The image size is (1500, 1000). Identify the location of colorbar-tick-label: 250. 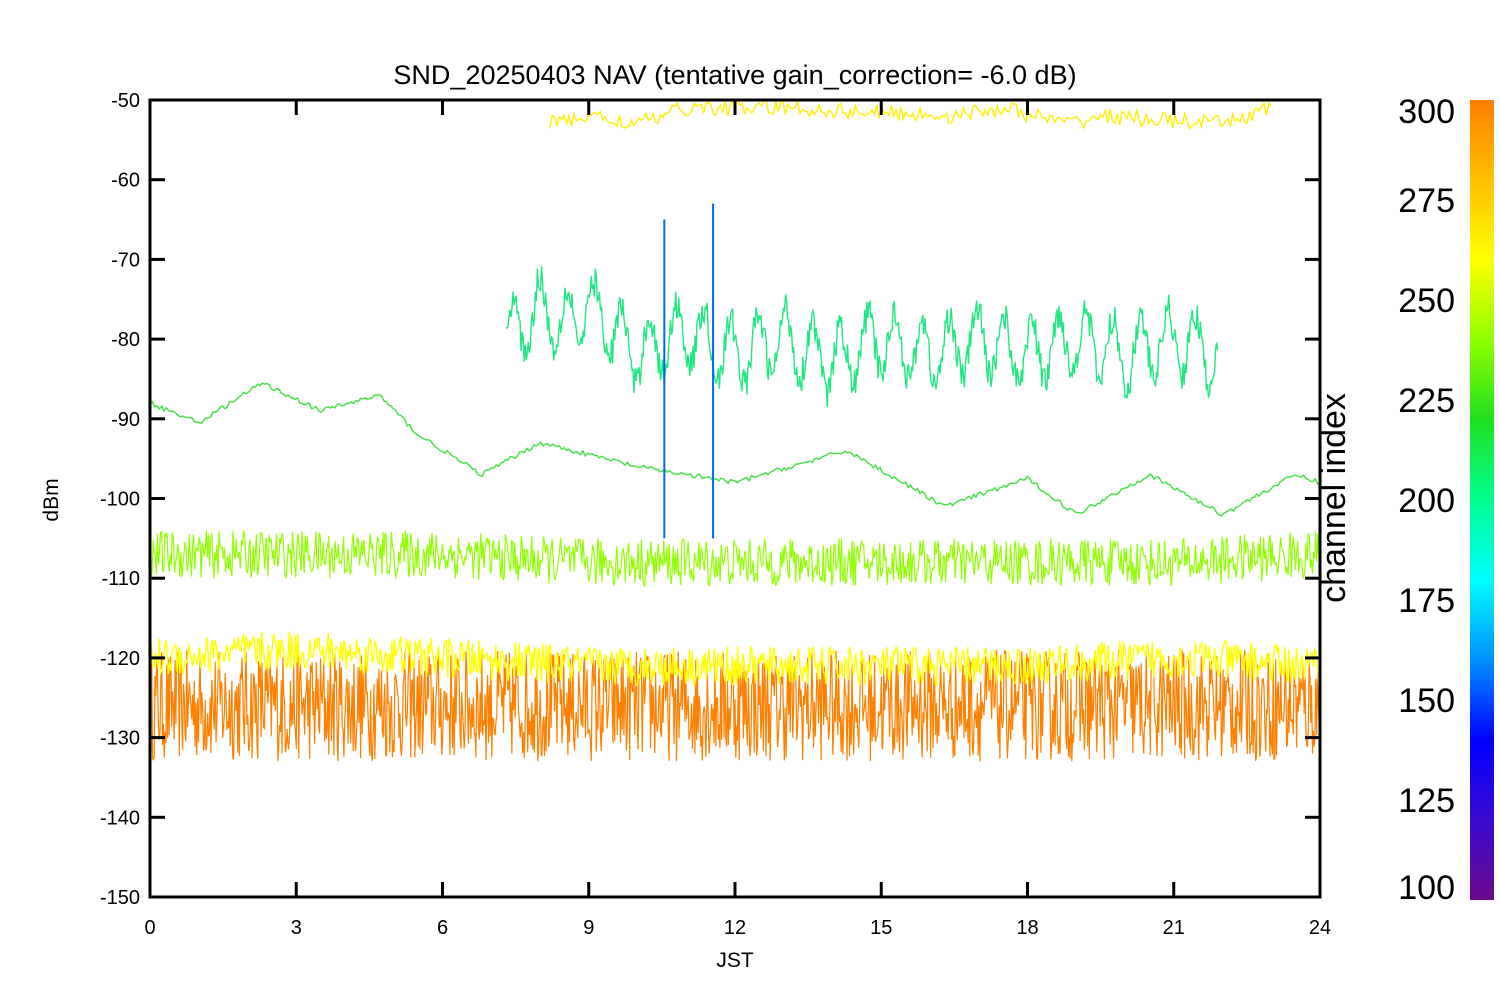
(1426, 301).